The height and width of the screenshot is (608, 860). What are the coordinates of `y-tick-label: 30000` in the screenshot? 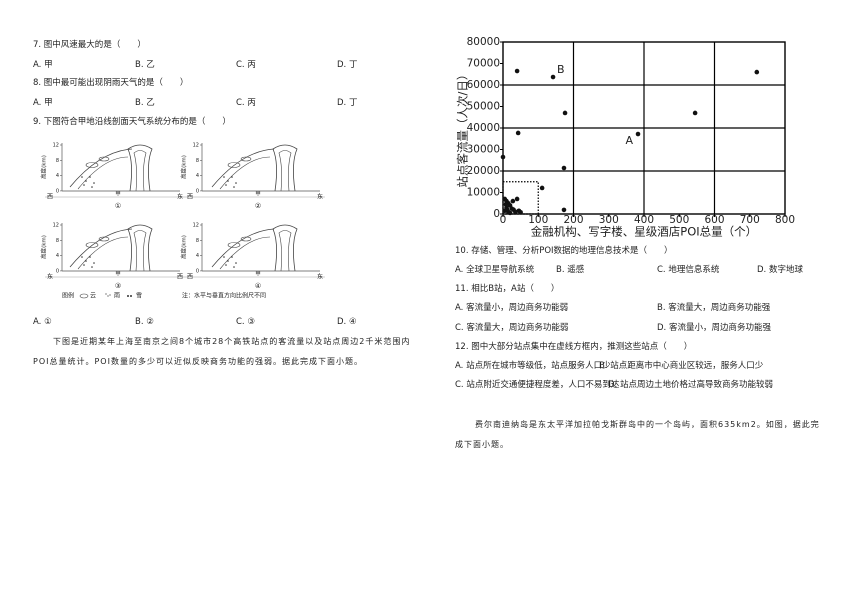 It's located at (483, 150).